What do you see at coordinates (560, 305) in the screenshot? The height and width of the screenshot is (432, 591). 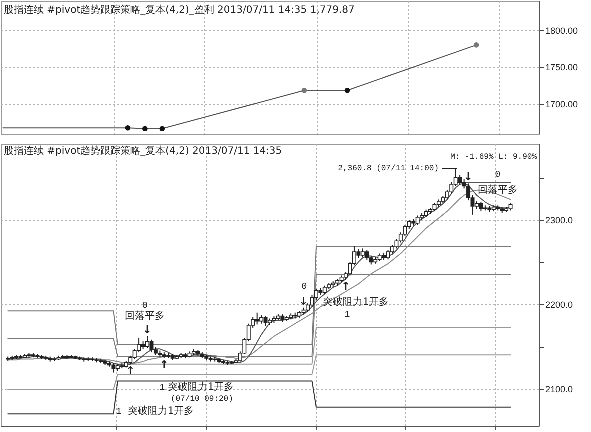 I see `y-tick-label: 2200.0` at bounding box center [560, 305].